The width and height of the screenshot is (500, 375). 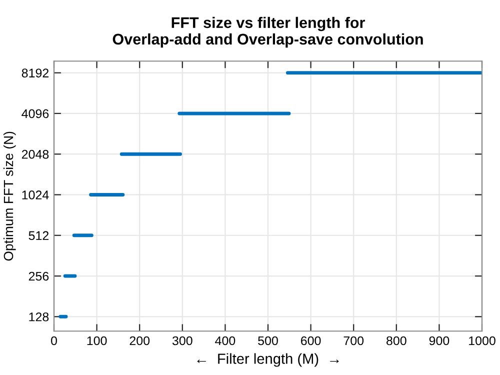 What do you see at coordinates (268, 360) in the screenshot?
I see `x-axis-title: ← Filter length (M) →` at bounding box center [268, 360].